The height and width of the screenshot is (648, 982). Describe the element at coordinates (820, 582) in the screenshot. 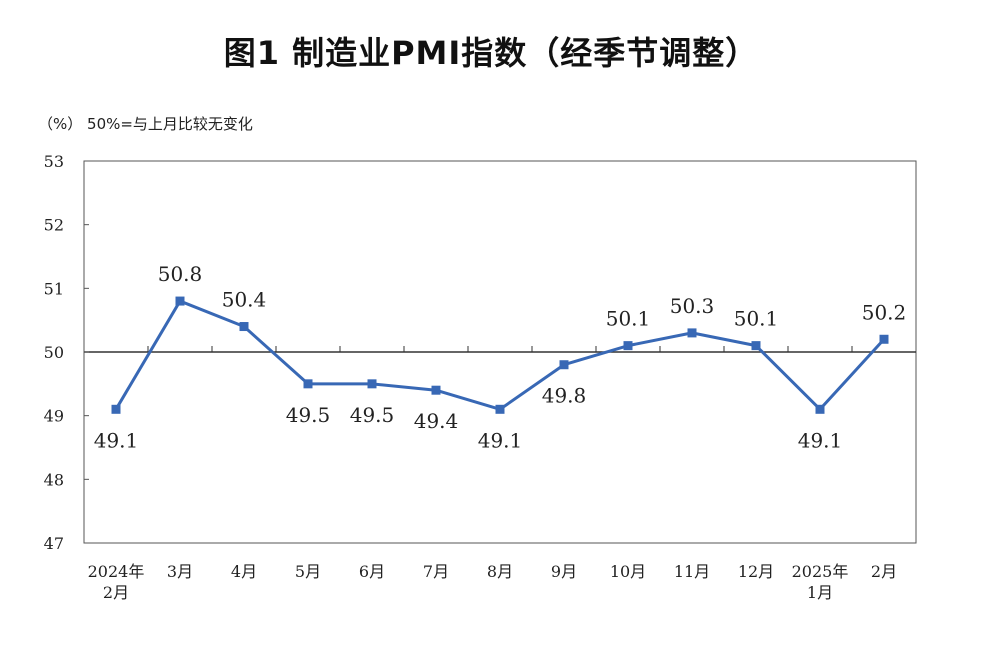

I see `x-tick-label: 2025年 1月` at that location.